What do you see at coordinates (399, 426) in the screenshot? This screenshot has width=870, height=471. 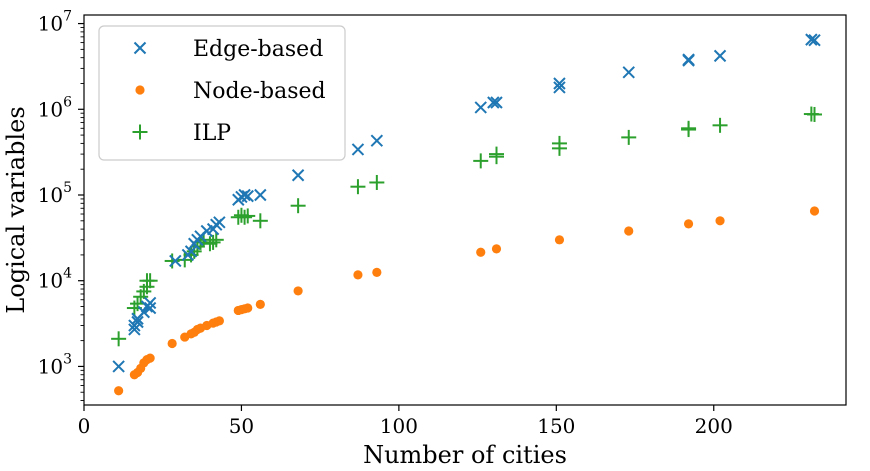 I see `x-tick-label: 100` at bounding box center [399, 426].